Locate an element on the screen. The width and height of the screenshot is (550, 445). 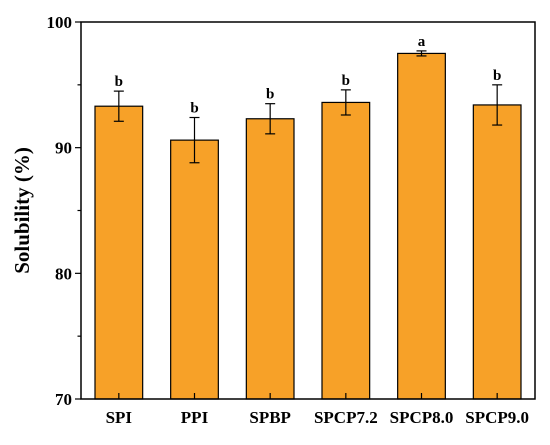
x-axis-ticks: SPI PPI SPBP SPCP7.2 SPCP8.0 SPCP9.0 is located at coordinates (317, 410).